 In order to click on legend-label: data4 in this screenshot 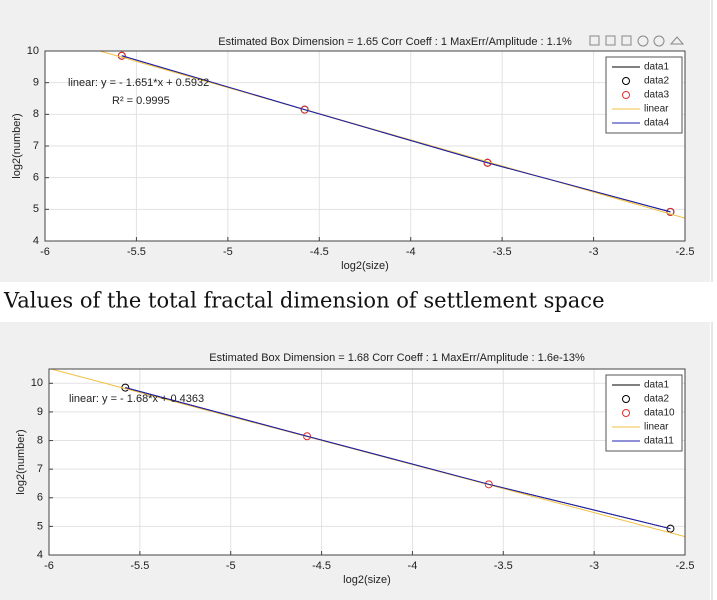, I will do `click(656, 123)`.